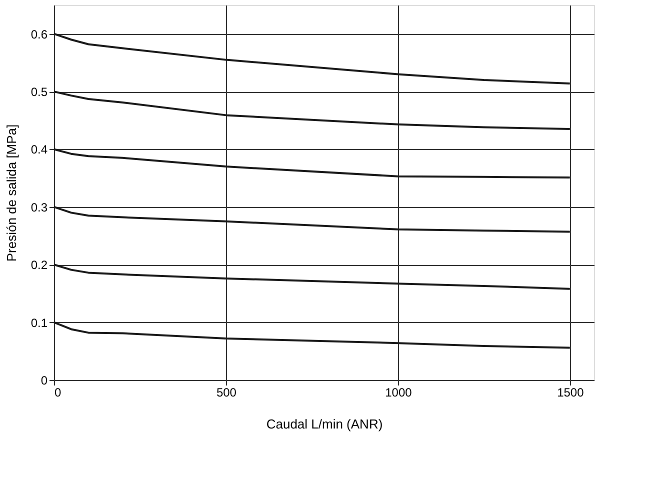 This screenshot has height=482, width=654. What do you see at coordinates (39, 265) in the screenshot?
I see `y-tick-label: 0.2` at bounding box center [39, 265].